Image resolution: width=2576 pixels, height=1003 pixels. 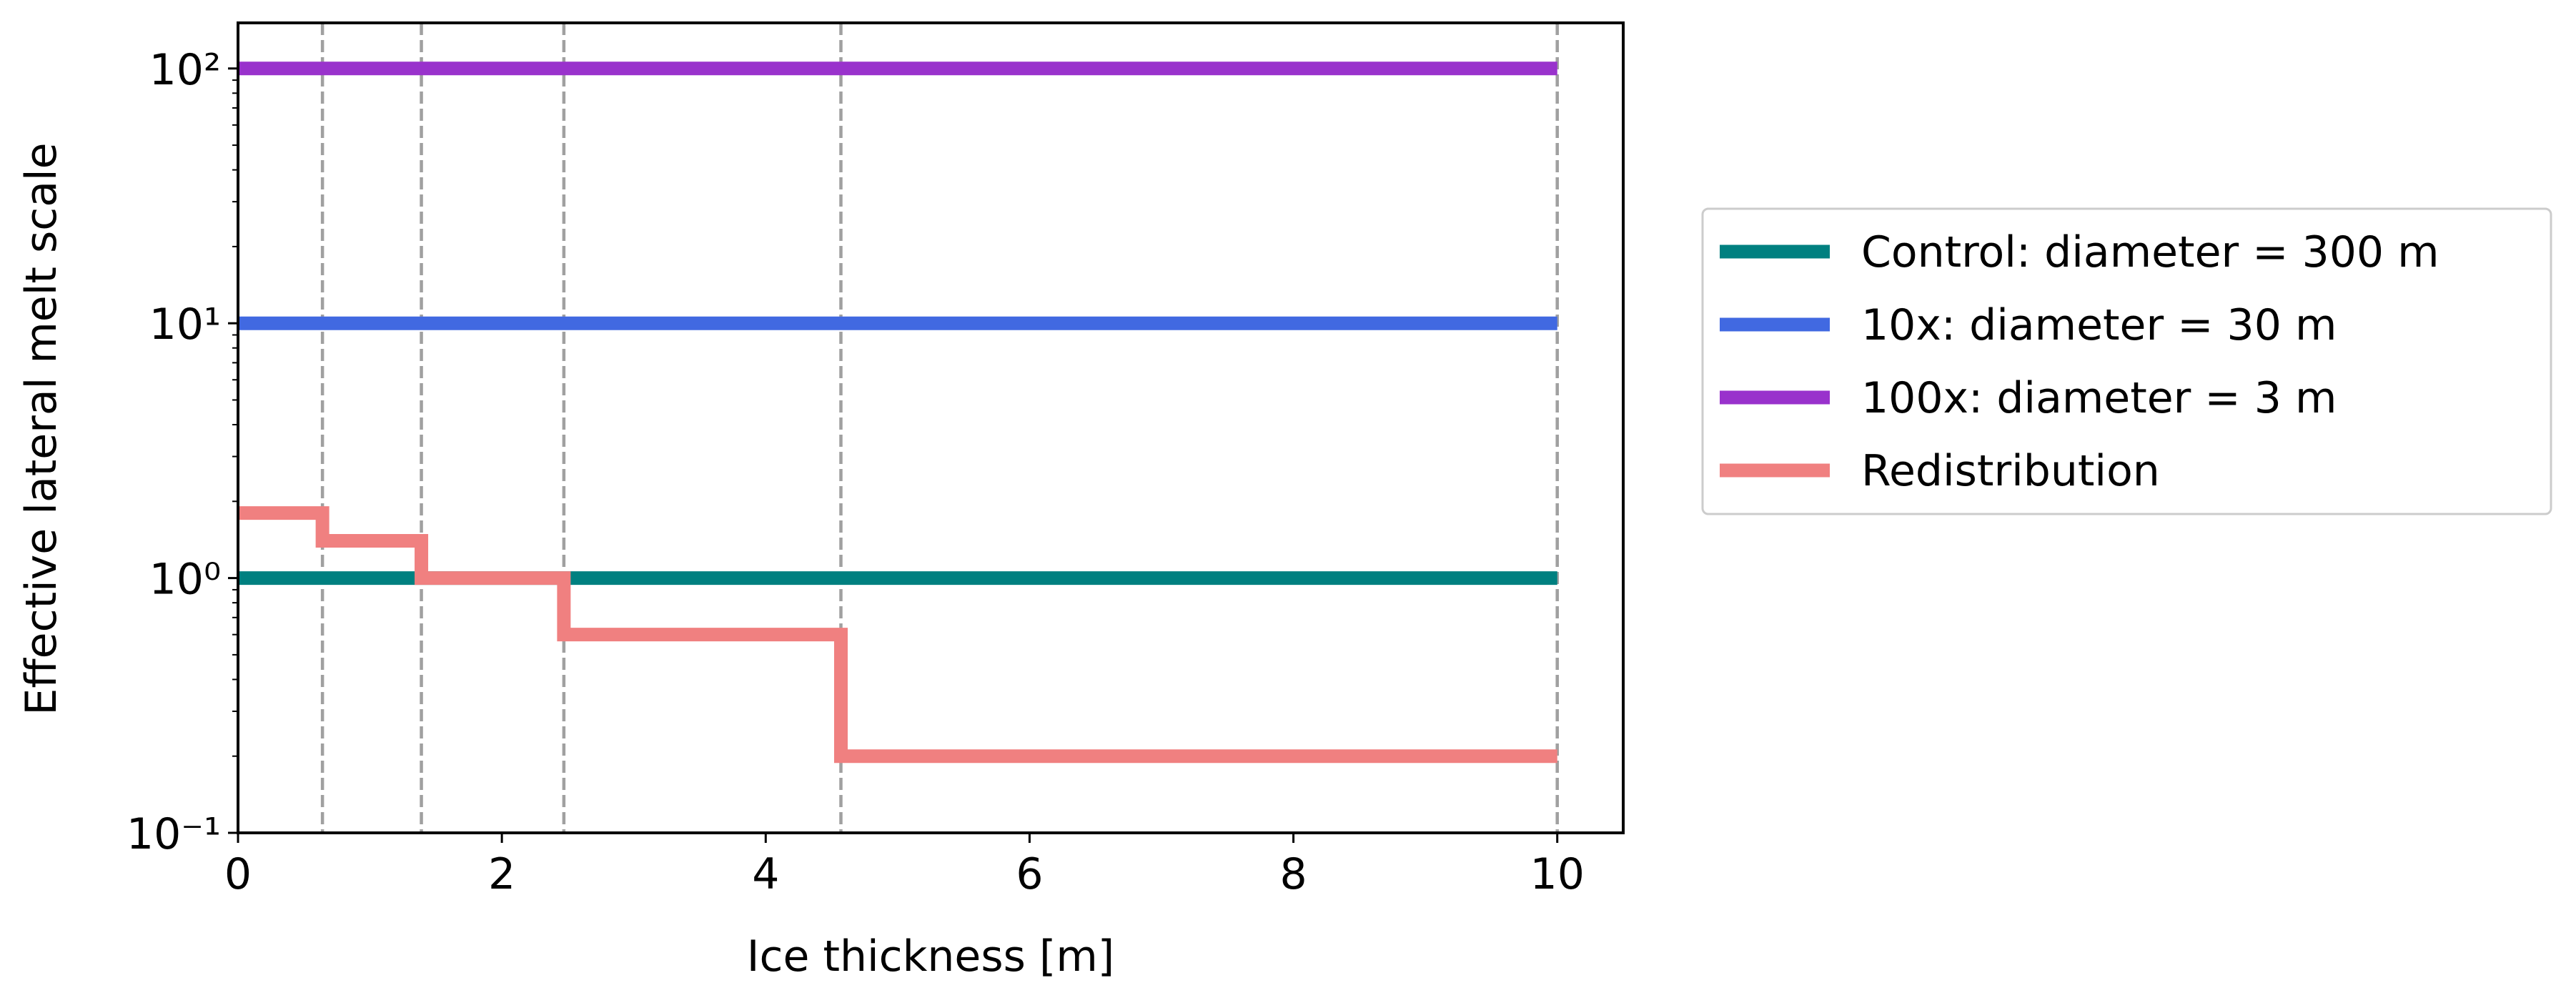 What do you see at coordinates (238, 874) in the screenshot?
I see `x-tick-label: 0` at bounding box center [238, 874].